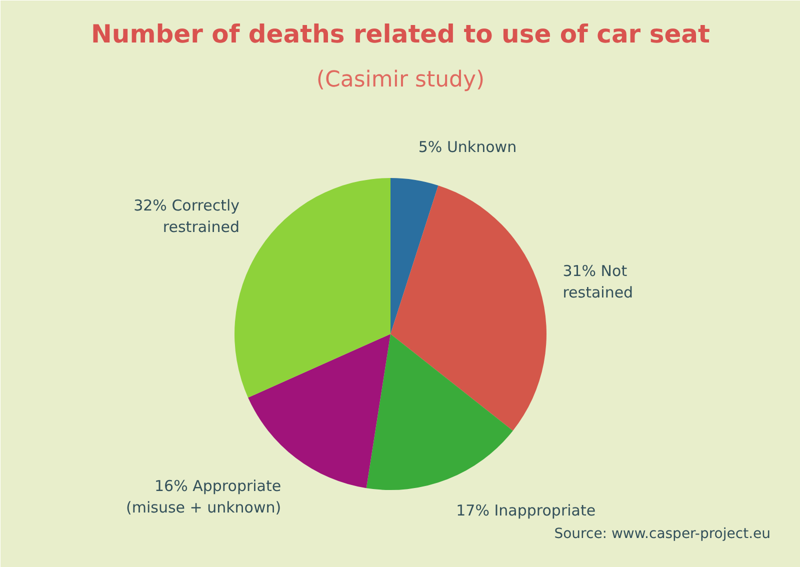 This screenshot has height=567, width=800. What do you see at coordinates (187, 216) in the screenshot?
I see `slice-label: 32% Correctly restrained` at bounding box center [187, 216].